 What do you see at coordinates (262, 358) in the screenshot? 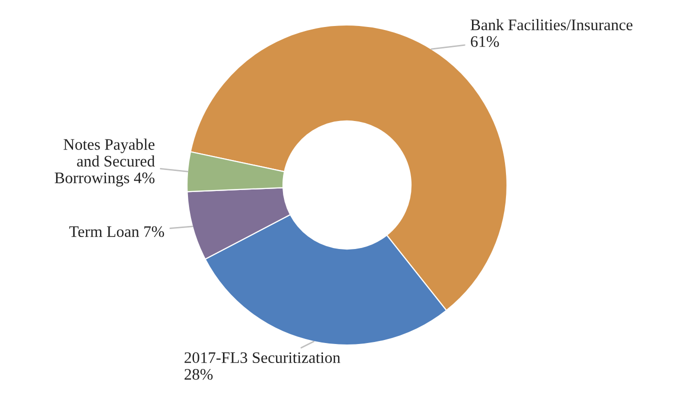
I see `slice-label: 2017-FL3 Securitization` at bounding box center [262, 358].